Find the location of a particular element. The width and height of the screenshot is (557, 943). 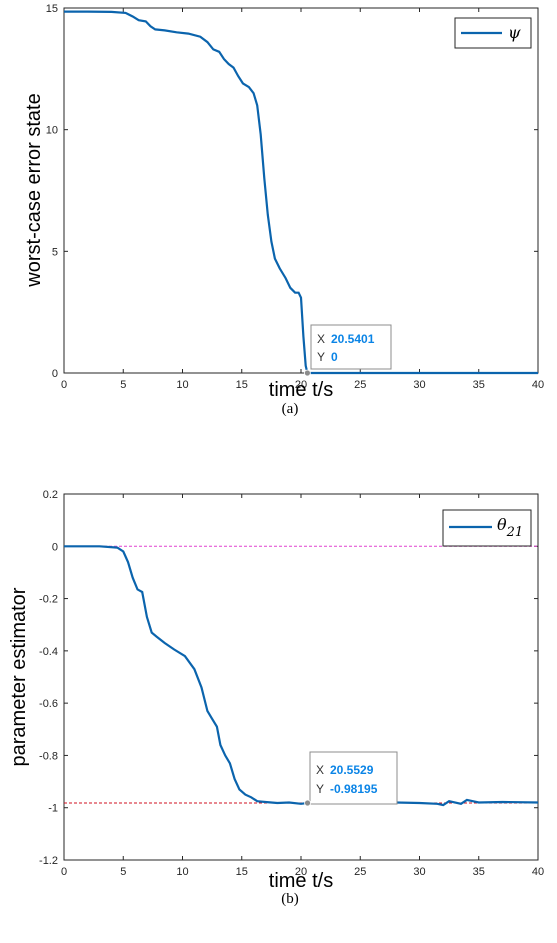

y-tick-label: -0.8 is located at coordinates (48, 756).